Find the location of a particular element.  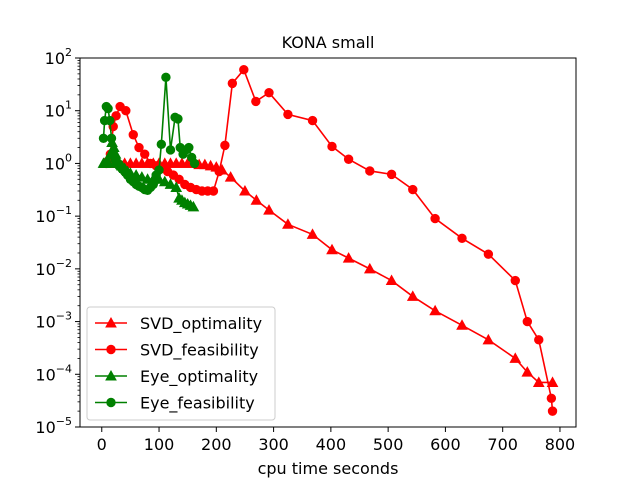

series-line-eye-feasibility is located at coordinates (149, 134).